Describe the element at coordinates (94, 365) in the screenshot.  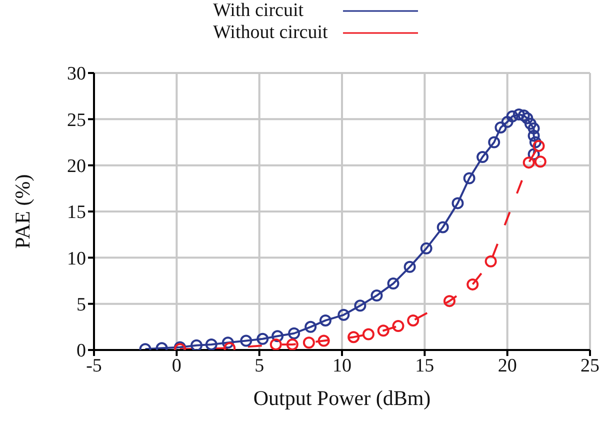
I see `x-tick-label: -5` at that location.